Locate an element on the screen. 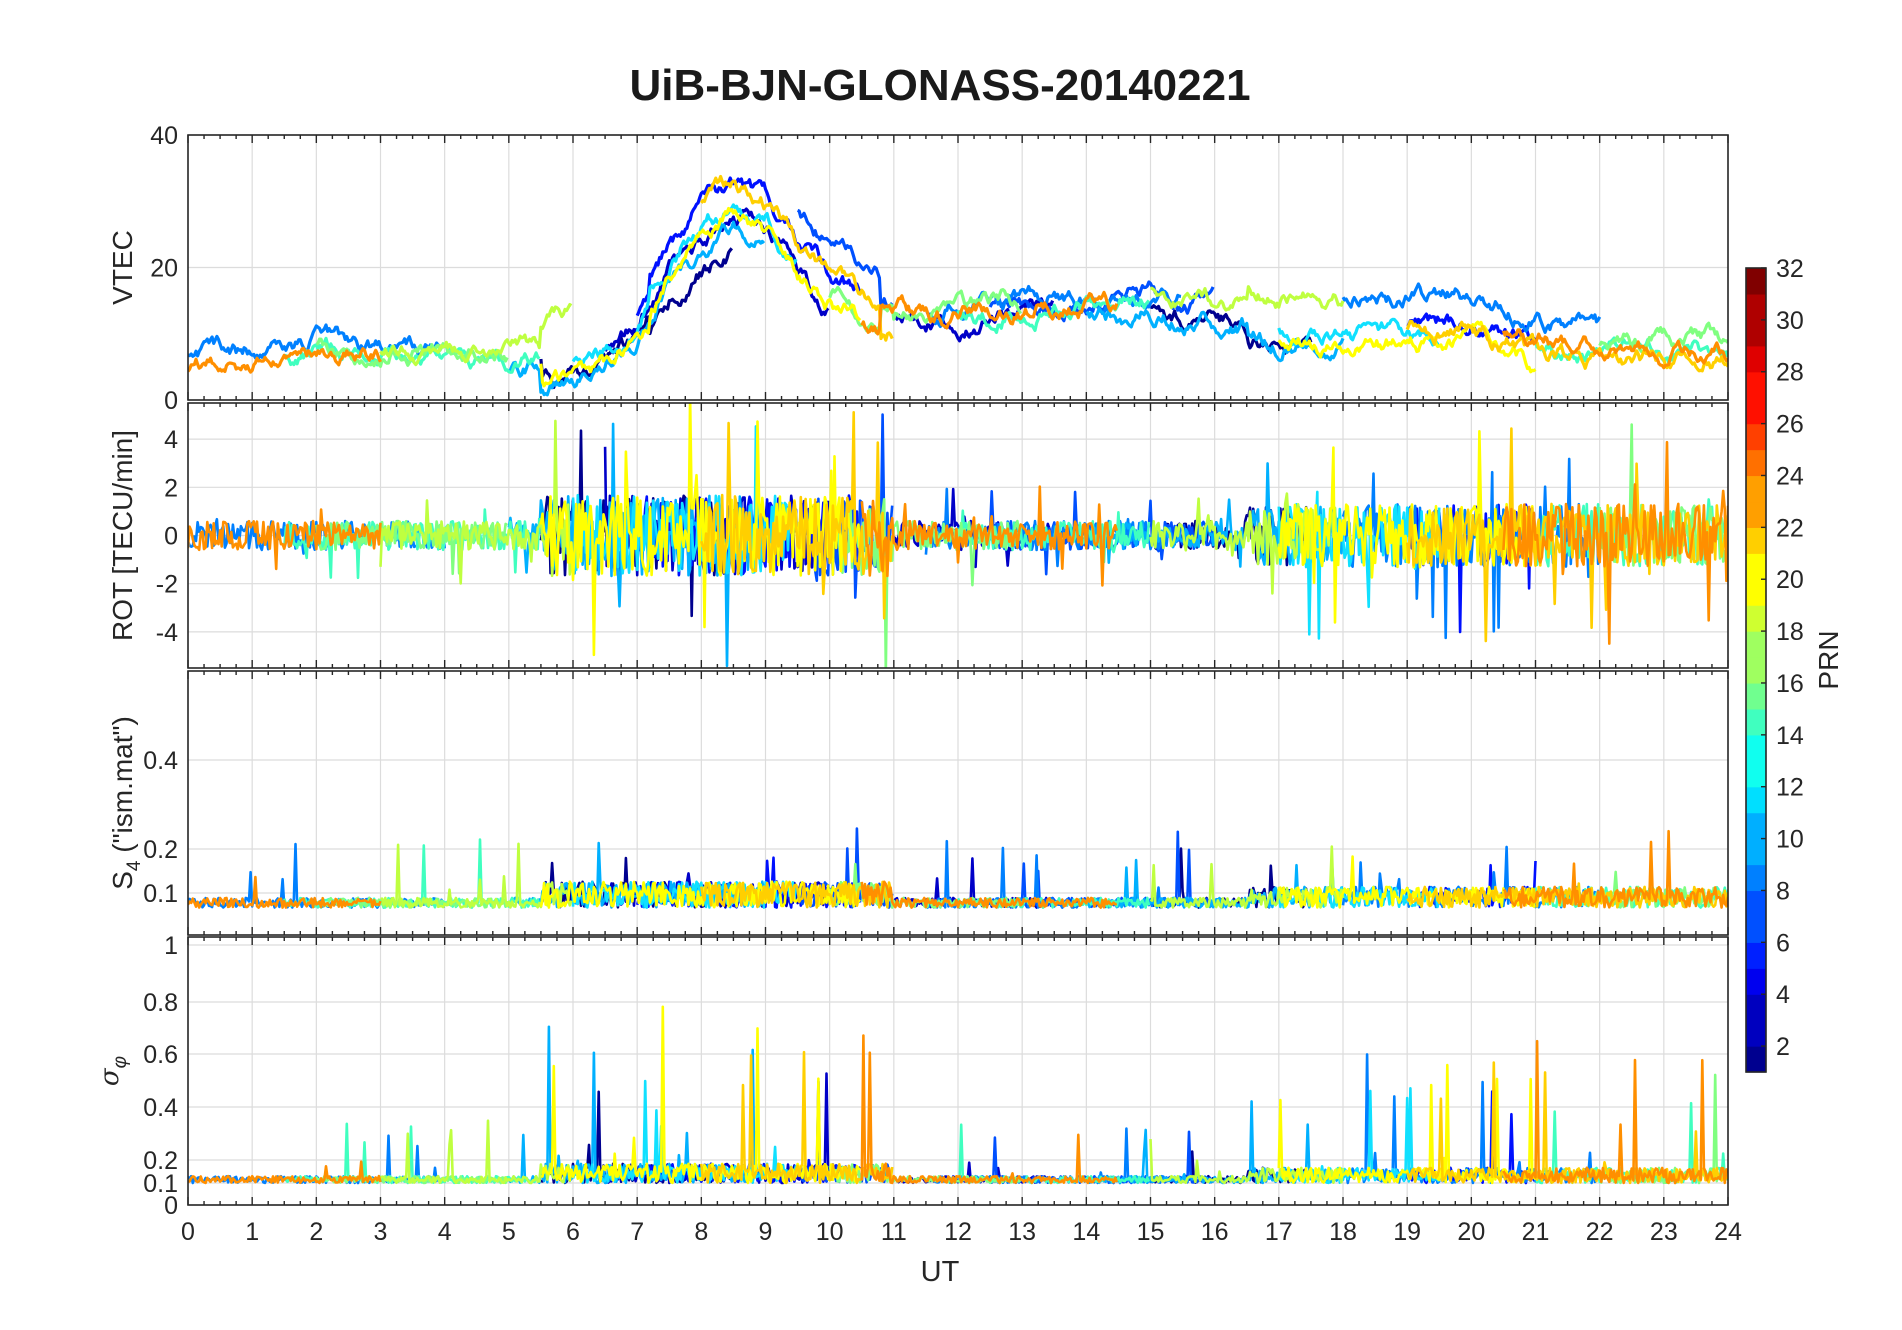  y-axis-label-vtec: VTEC is located at coordinates (122, 267).